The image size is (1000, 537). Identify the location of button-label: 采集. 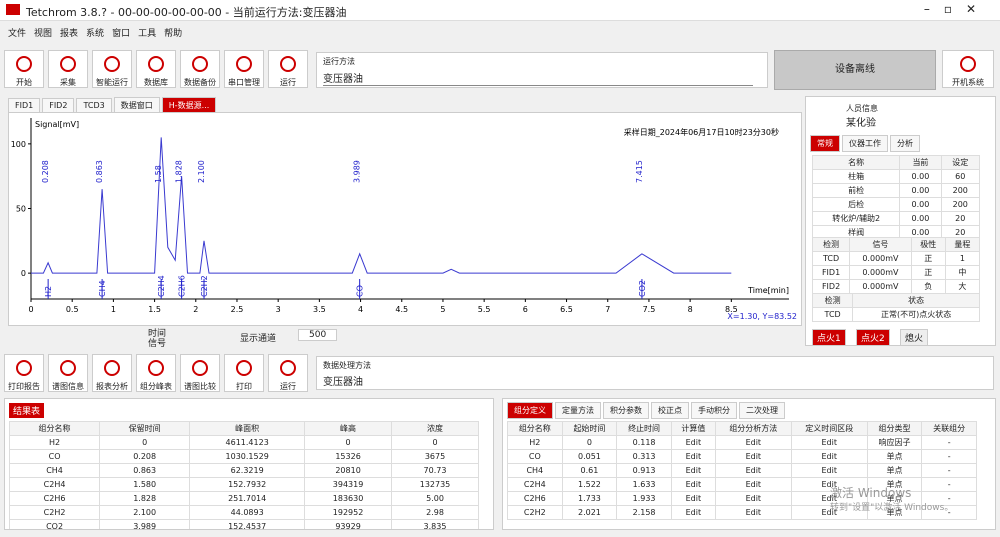
(68, 82).